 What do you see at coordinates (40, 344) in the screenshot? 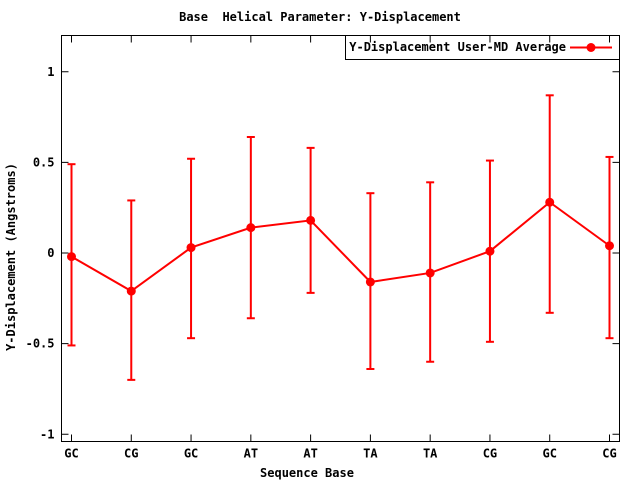
I see `y-tick-label: -0.5` at bounding box center [40, 344].